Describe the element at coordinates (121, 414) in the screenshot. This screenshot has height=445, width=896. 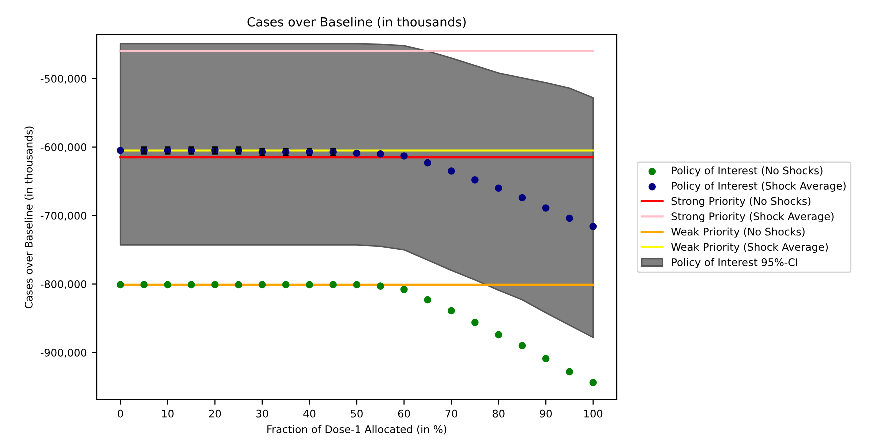
I see `x-tick-label: 0` at that location.